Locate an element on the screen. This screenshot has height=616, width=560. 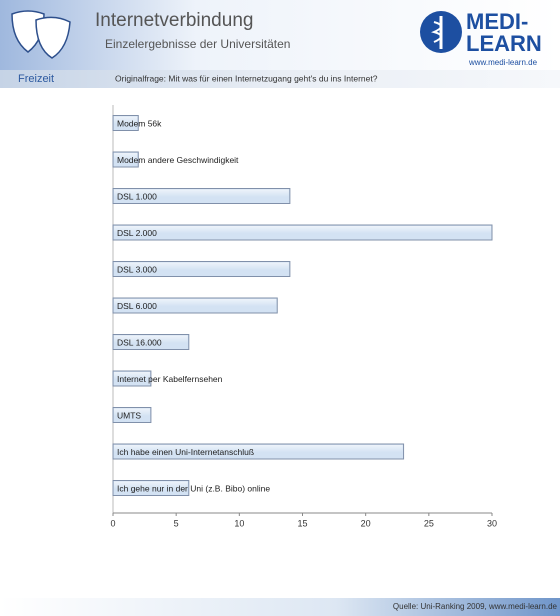
logo-top: MEDI- is located at coordinates (497, 21).